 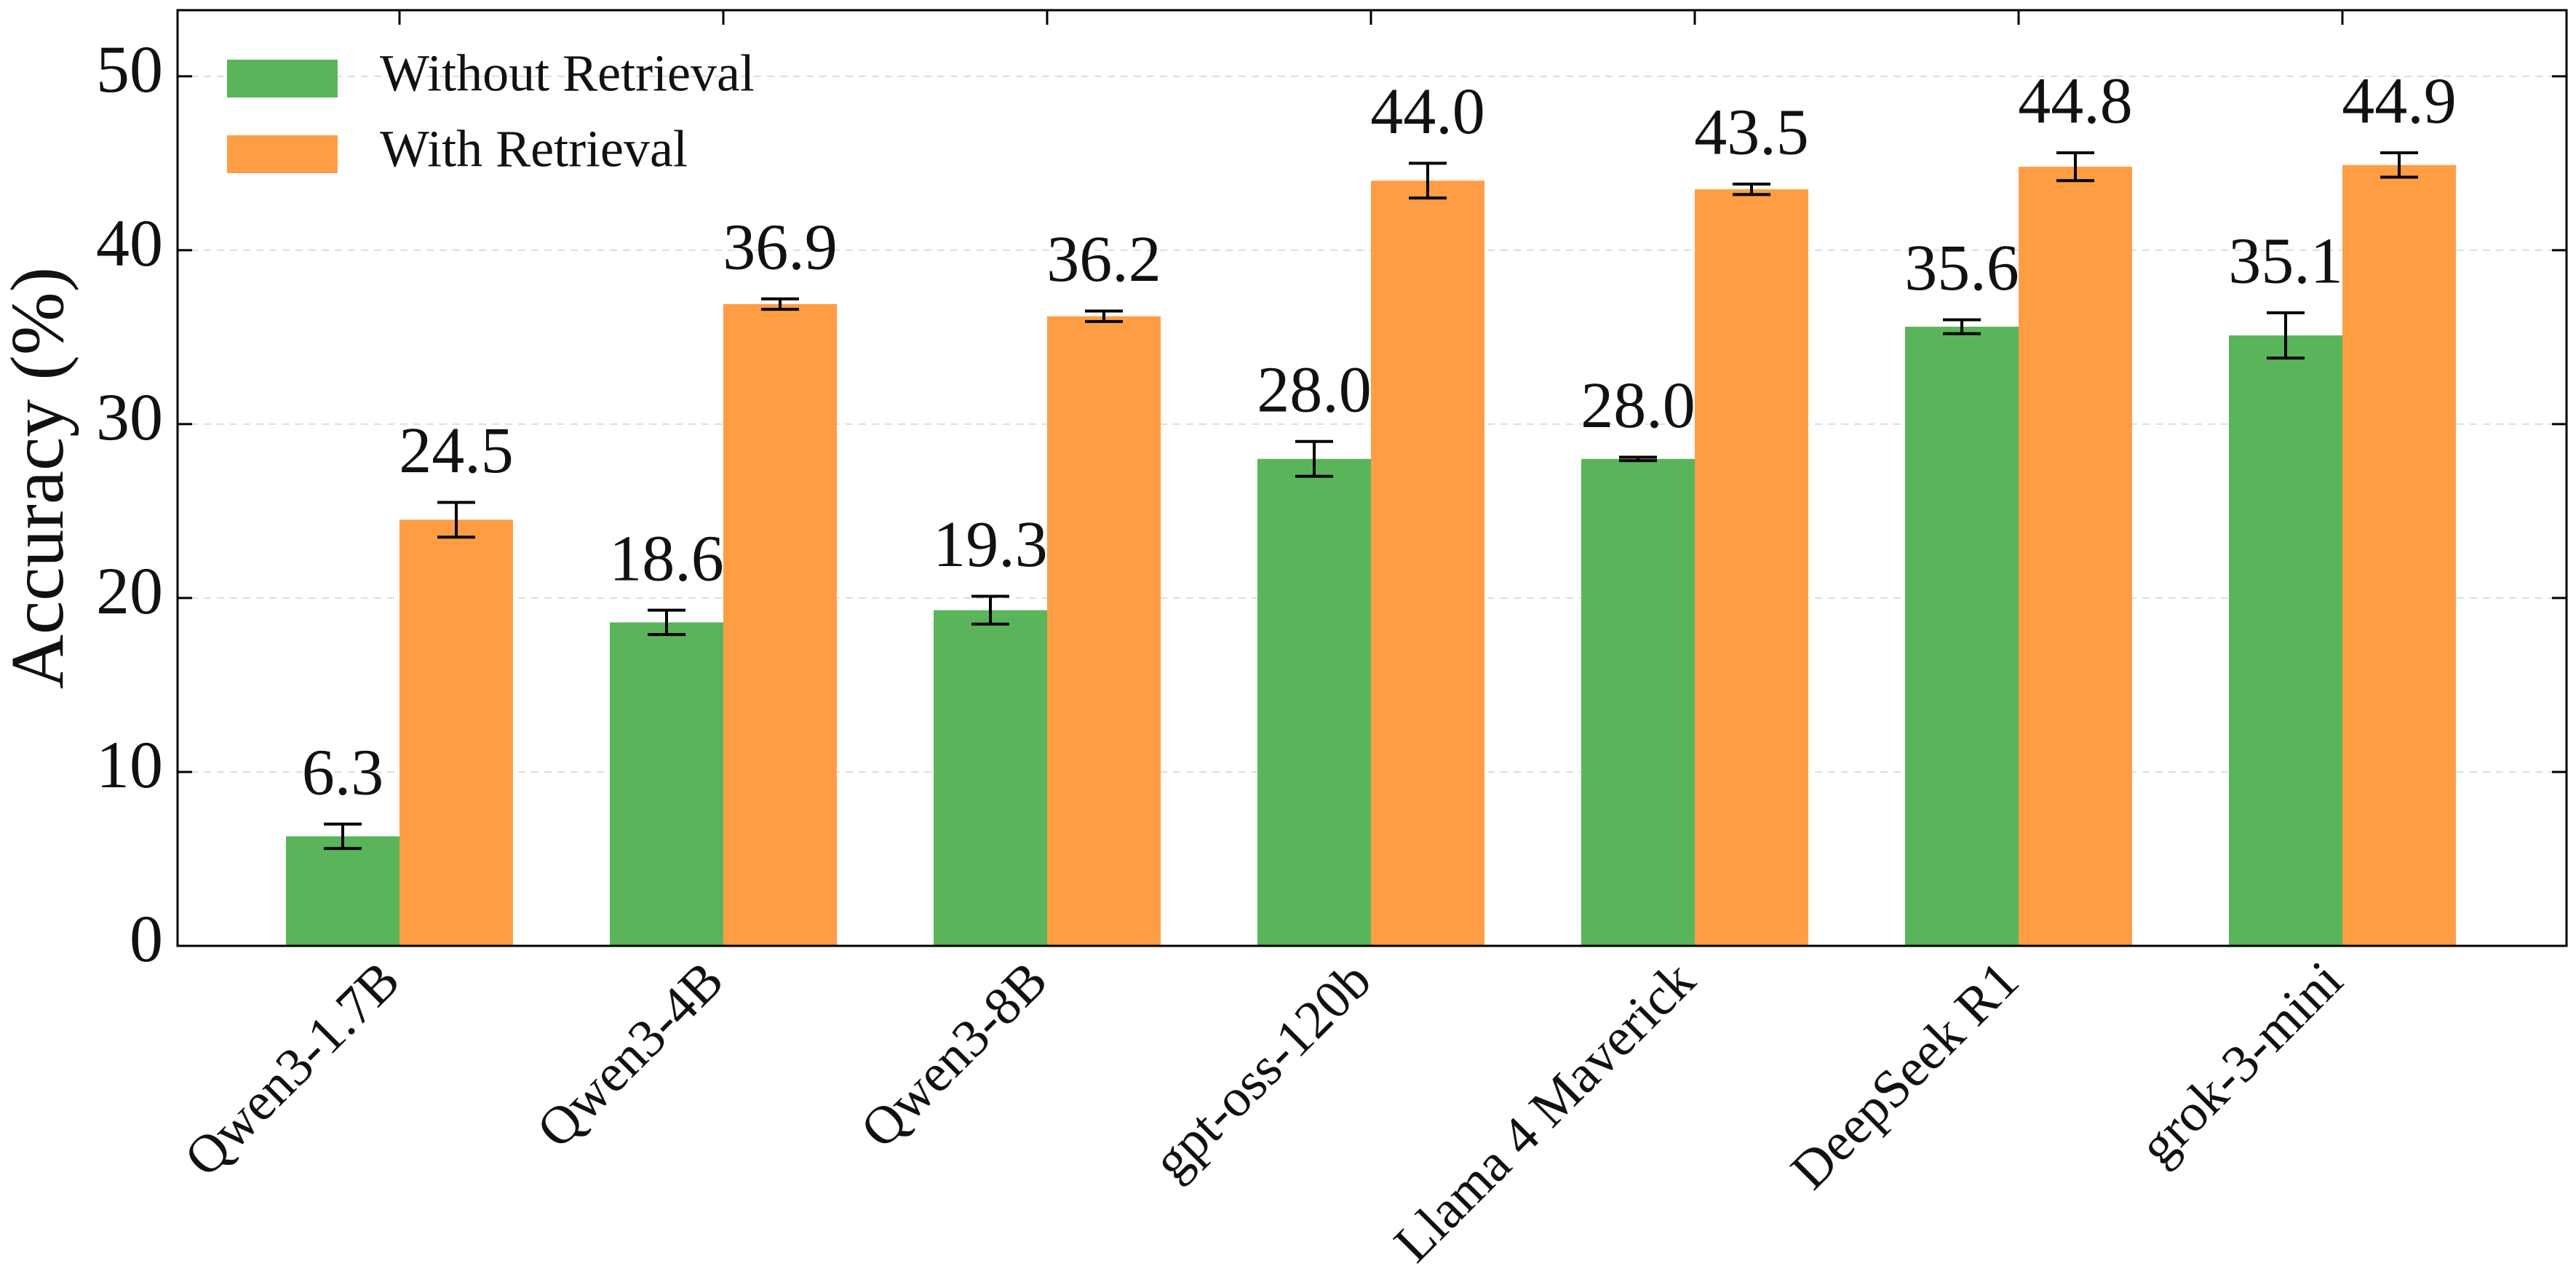 What do you see at coordinates (534, 149) in the screenshot?
I see `legend-label: With Retrieval` at bounding box center [534, 149].